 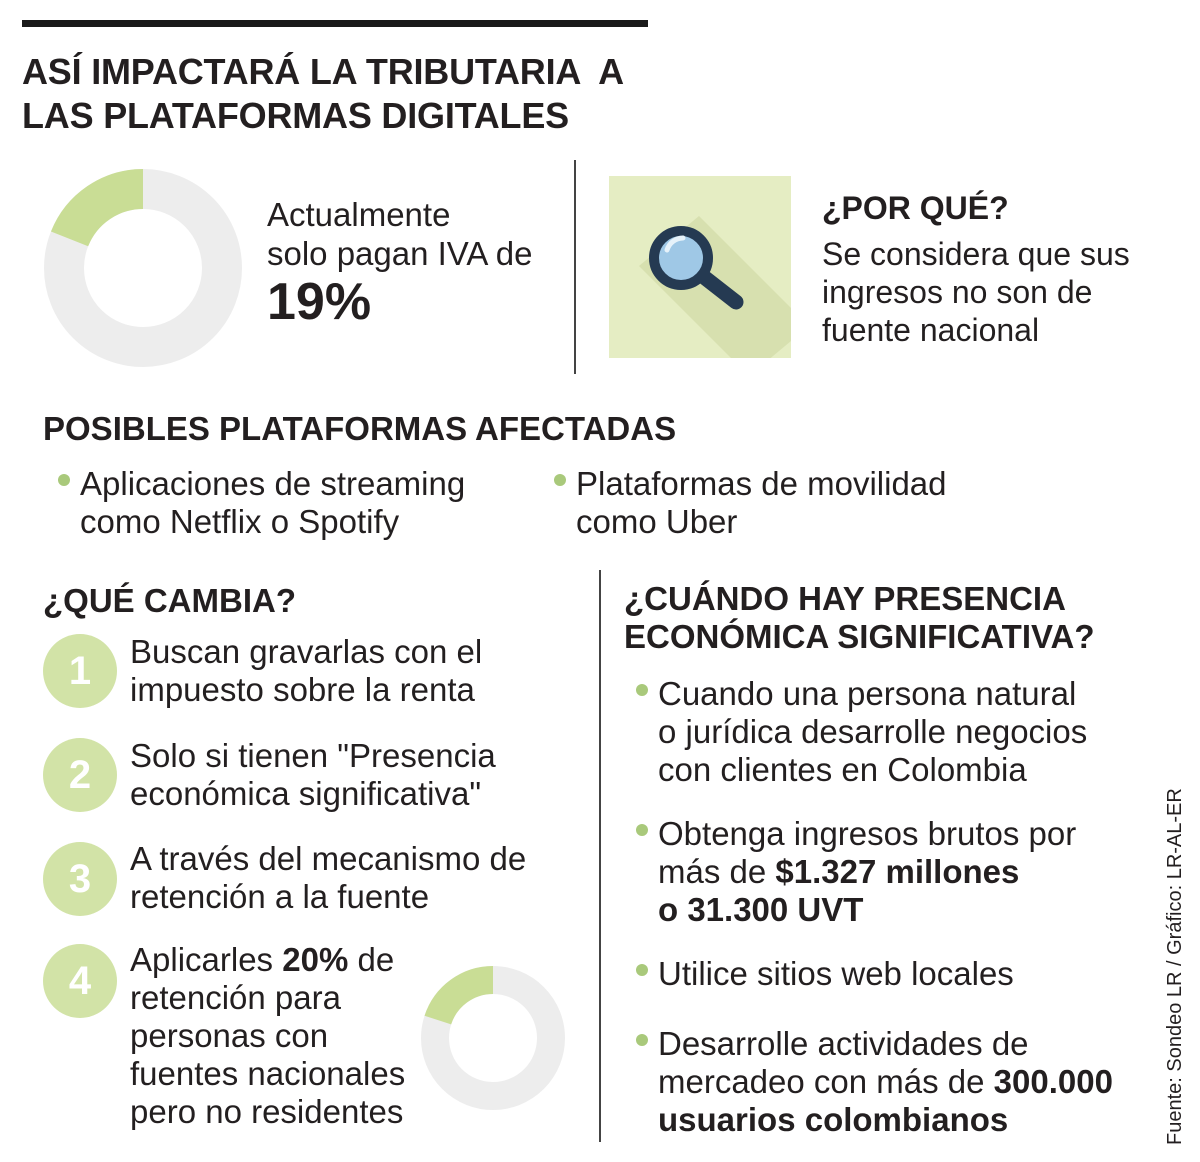 I want to click on presence-3-line-1: Utilice sitios web locales, so click(x=836, y=973).